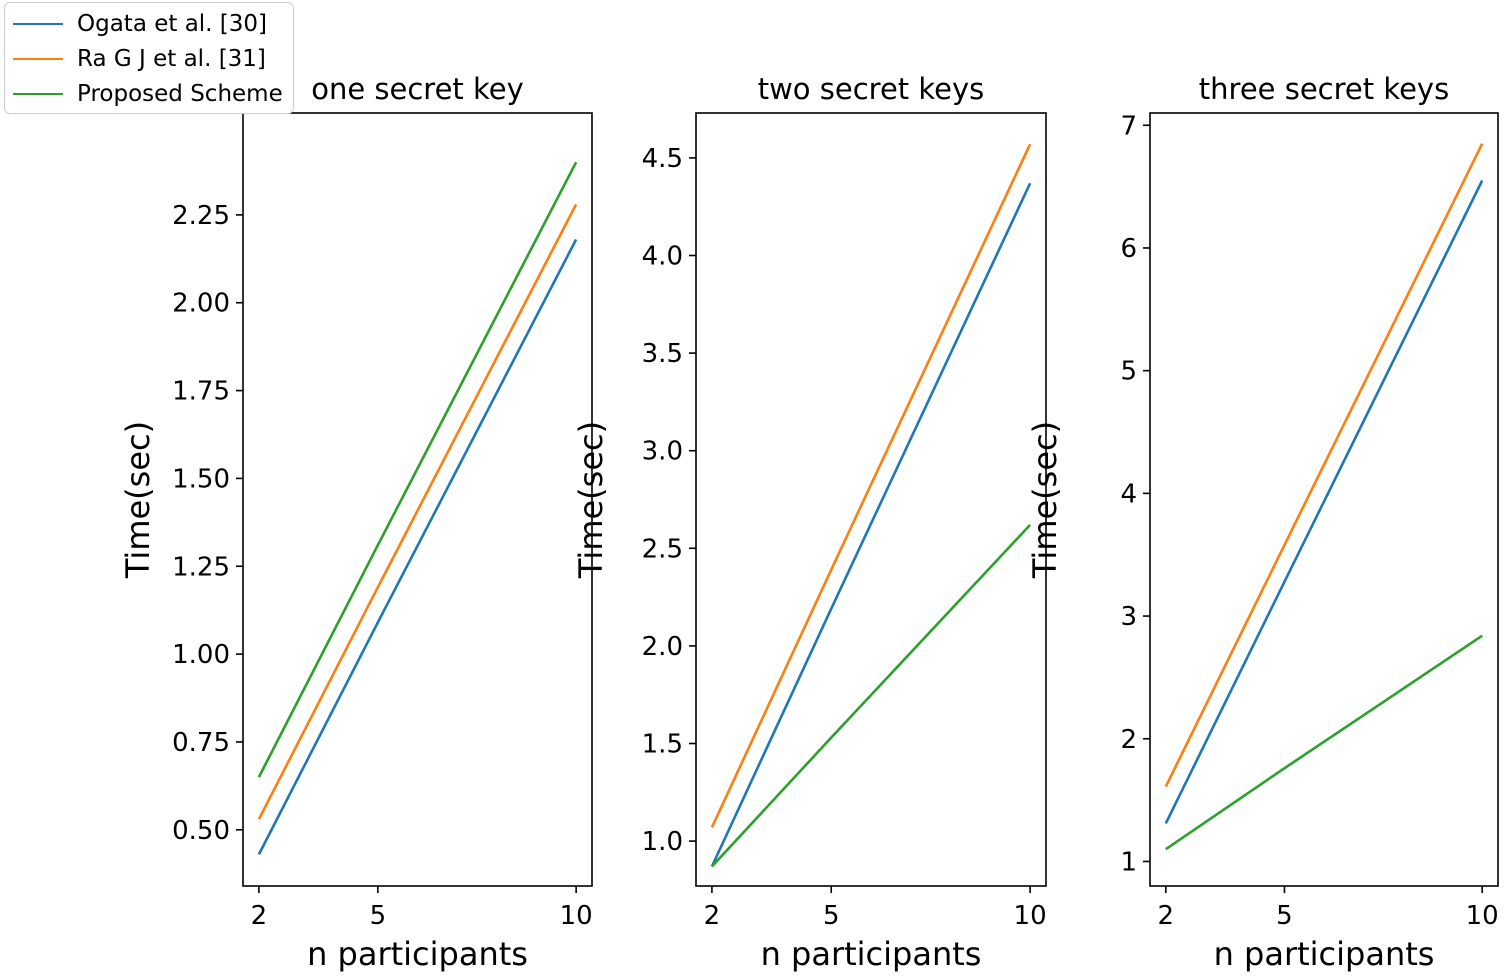 This screenshot has width=1505, height=976. What do you see at coordinates (1128, 249) in the screenshot?
I see `y-tick-label-three-keys: 6` at bounding box center [1128, 249].